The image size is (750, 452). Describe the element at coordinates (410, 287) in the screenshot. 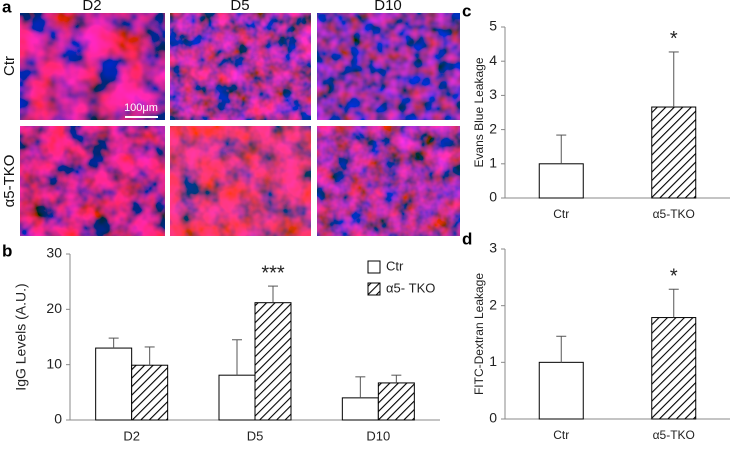

I see `legend-label: α5- TKO` at that location.